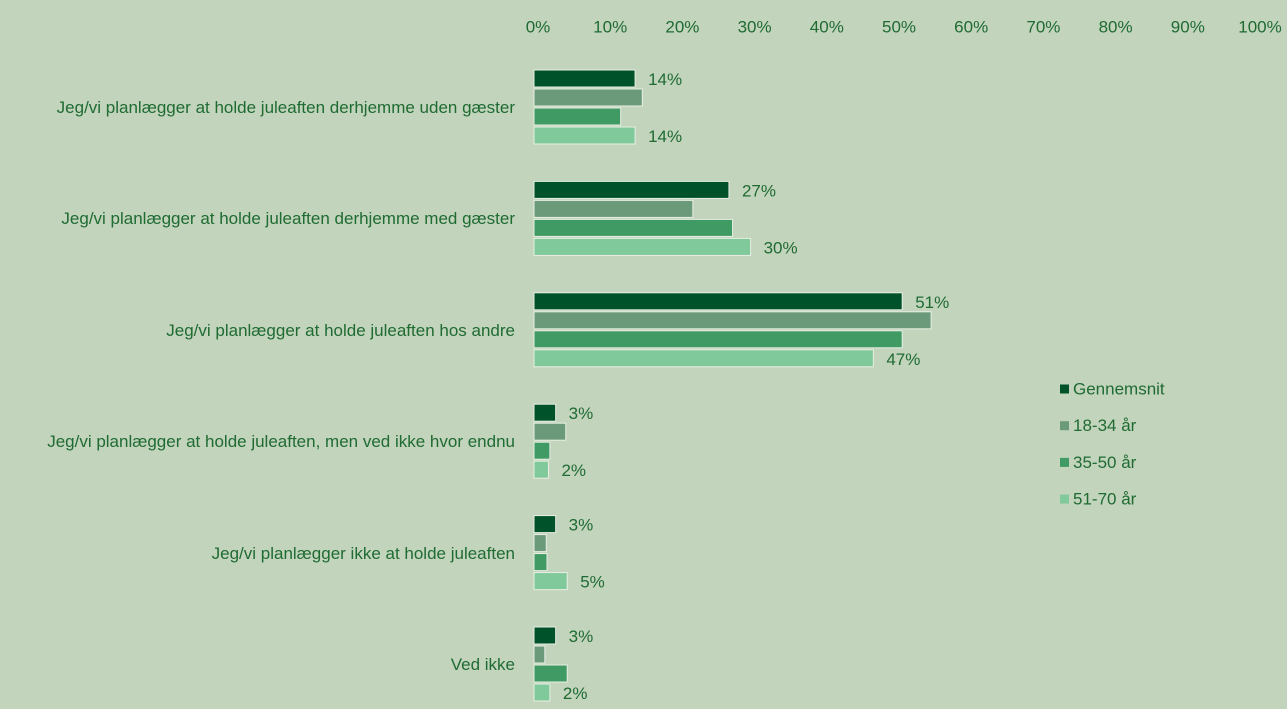 This screenshot has width=1287, height=709. I want to click on data-label: 5%, so click(592, 582).